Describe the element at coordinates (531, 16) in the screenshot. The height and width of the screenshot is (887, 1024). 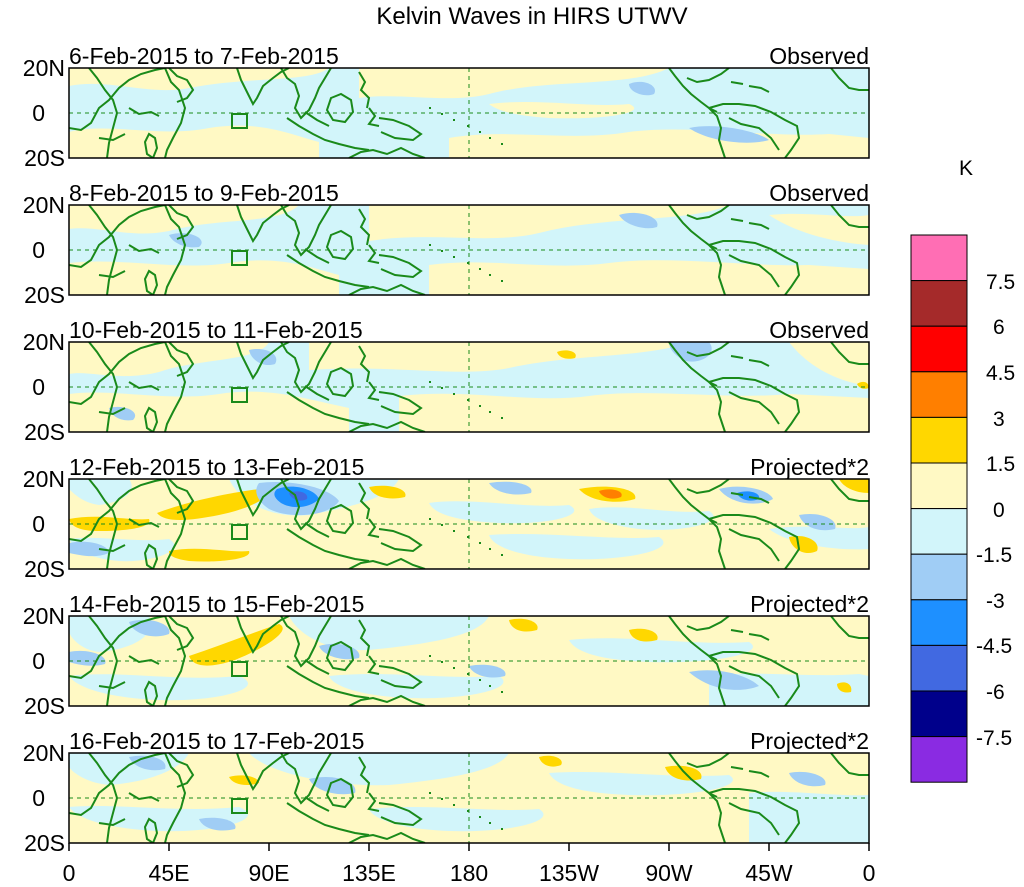
I see `figure-title: Kelvin Waves in HIRS UTWV` at that location.